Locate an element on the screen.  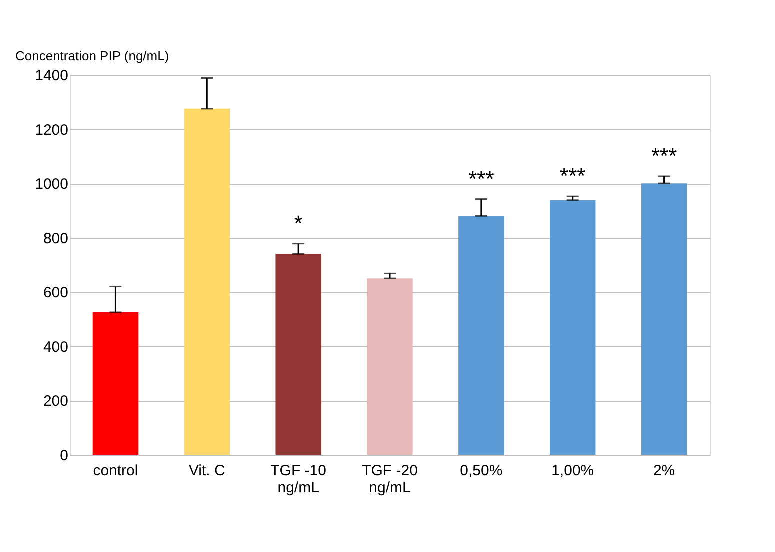
y-tick-label: 600 is located at coordinates (55, 293).